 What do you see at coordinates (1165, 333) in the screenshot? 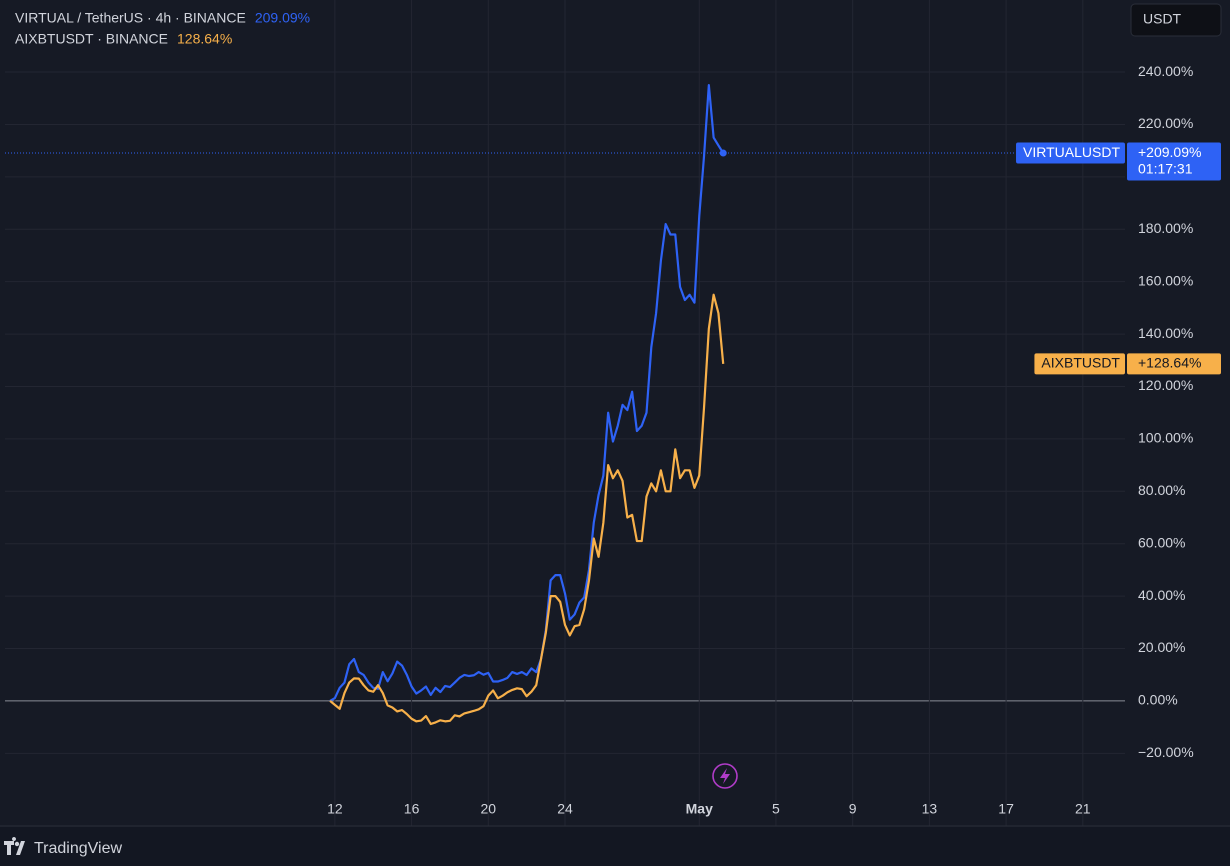
I see `y-tick-label: 140.00%` at bounding box center [1165, 333].